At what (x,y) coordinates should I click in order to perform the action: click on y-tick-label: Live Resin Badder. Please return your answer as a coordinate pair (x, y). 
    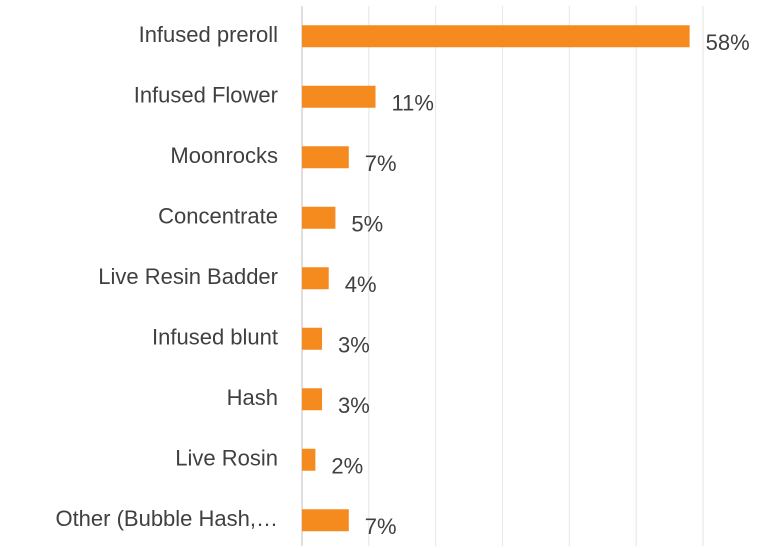
    Looking at the image, I should click on (188, 276).